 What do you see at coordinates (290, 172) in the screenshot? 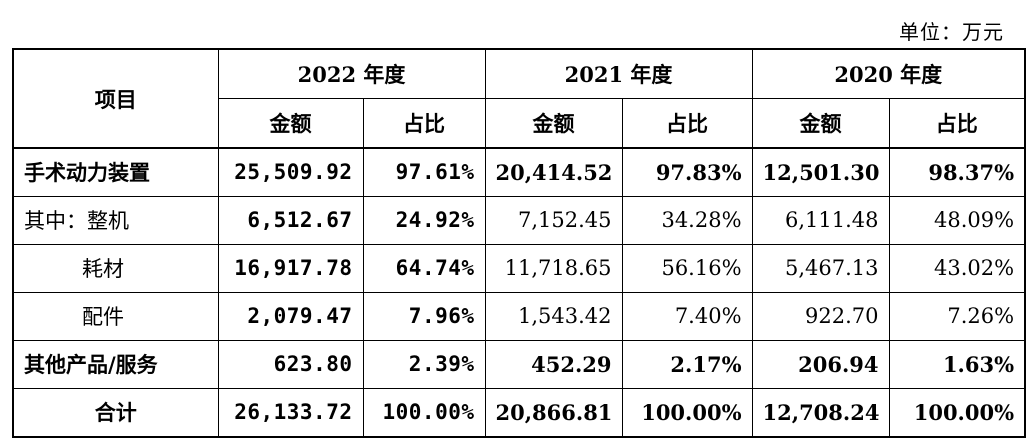
I see `cell-value: 25,509.92` at bounding box center [290, 172].